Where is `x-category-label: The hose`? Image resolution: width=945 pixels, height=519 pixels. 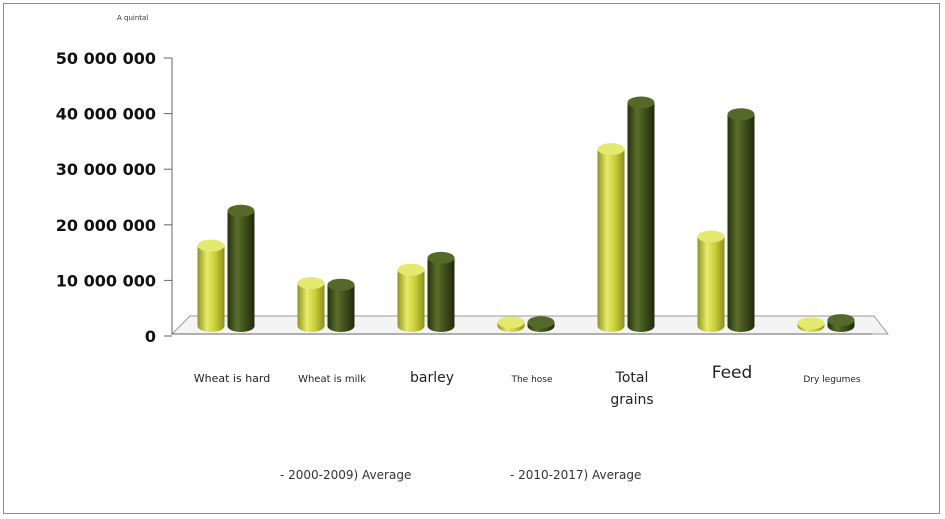 x-category-label: The hose is located at coordinates (531, 380).